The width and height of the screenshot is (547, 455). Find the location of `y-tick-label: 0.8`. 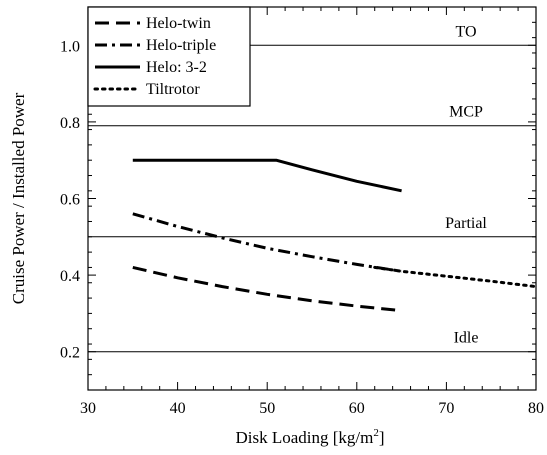

y-tick-label: 0.8 is located at coordinates (70, 123).